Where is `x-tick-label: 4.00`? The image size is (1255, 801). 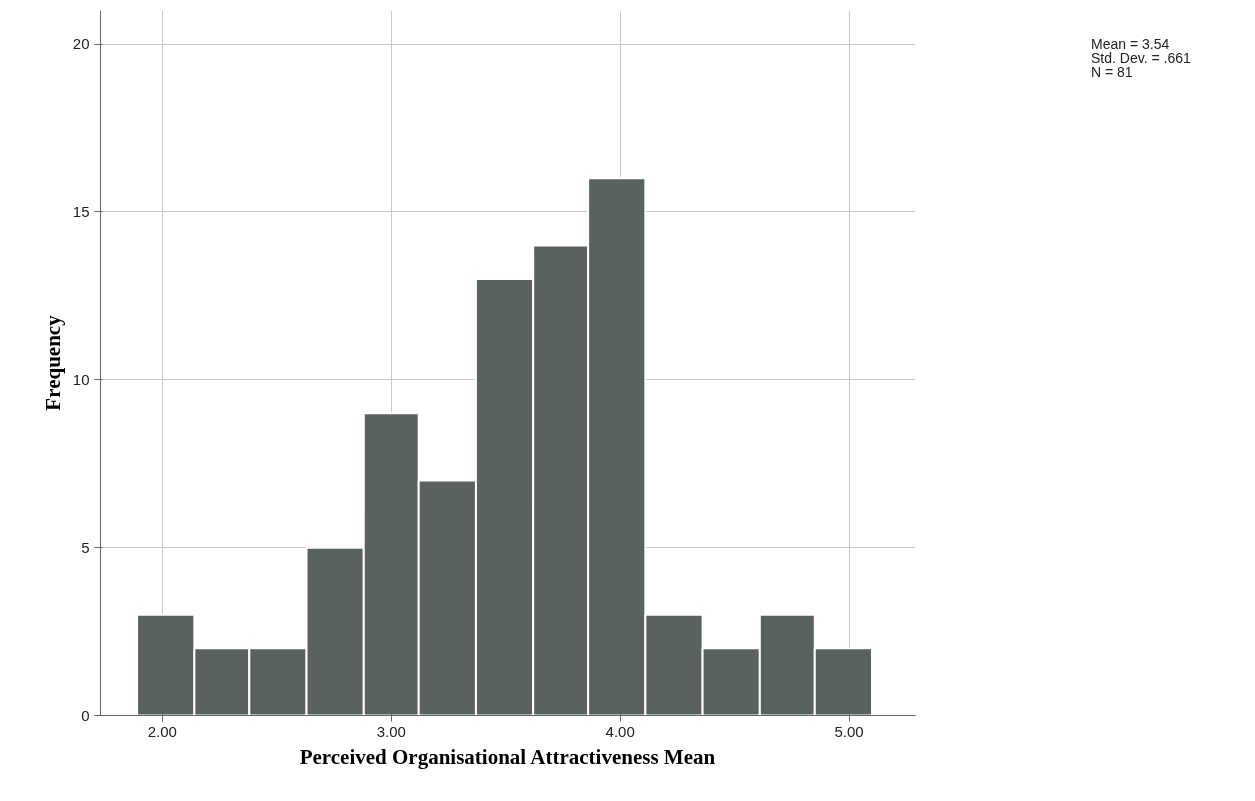
x-tick-label: 4.00 is located at coordinates (620, 731).